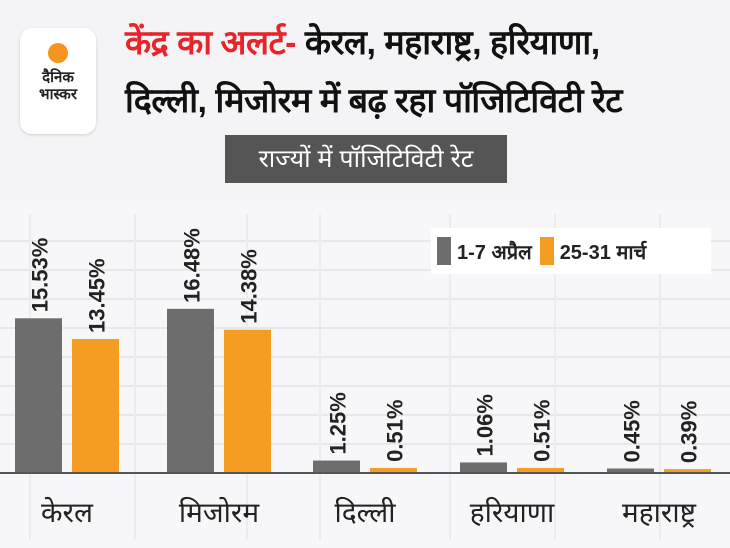 The height and width of the screenshot is (548, 730). Describe the element at coordinates (447, 43) in the screenshot. I see `headline-part-1: केरल, महाराष्ट्र, हरियाणा,` at that location.